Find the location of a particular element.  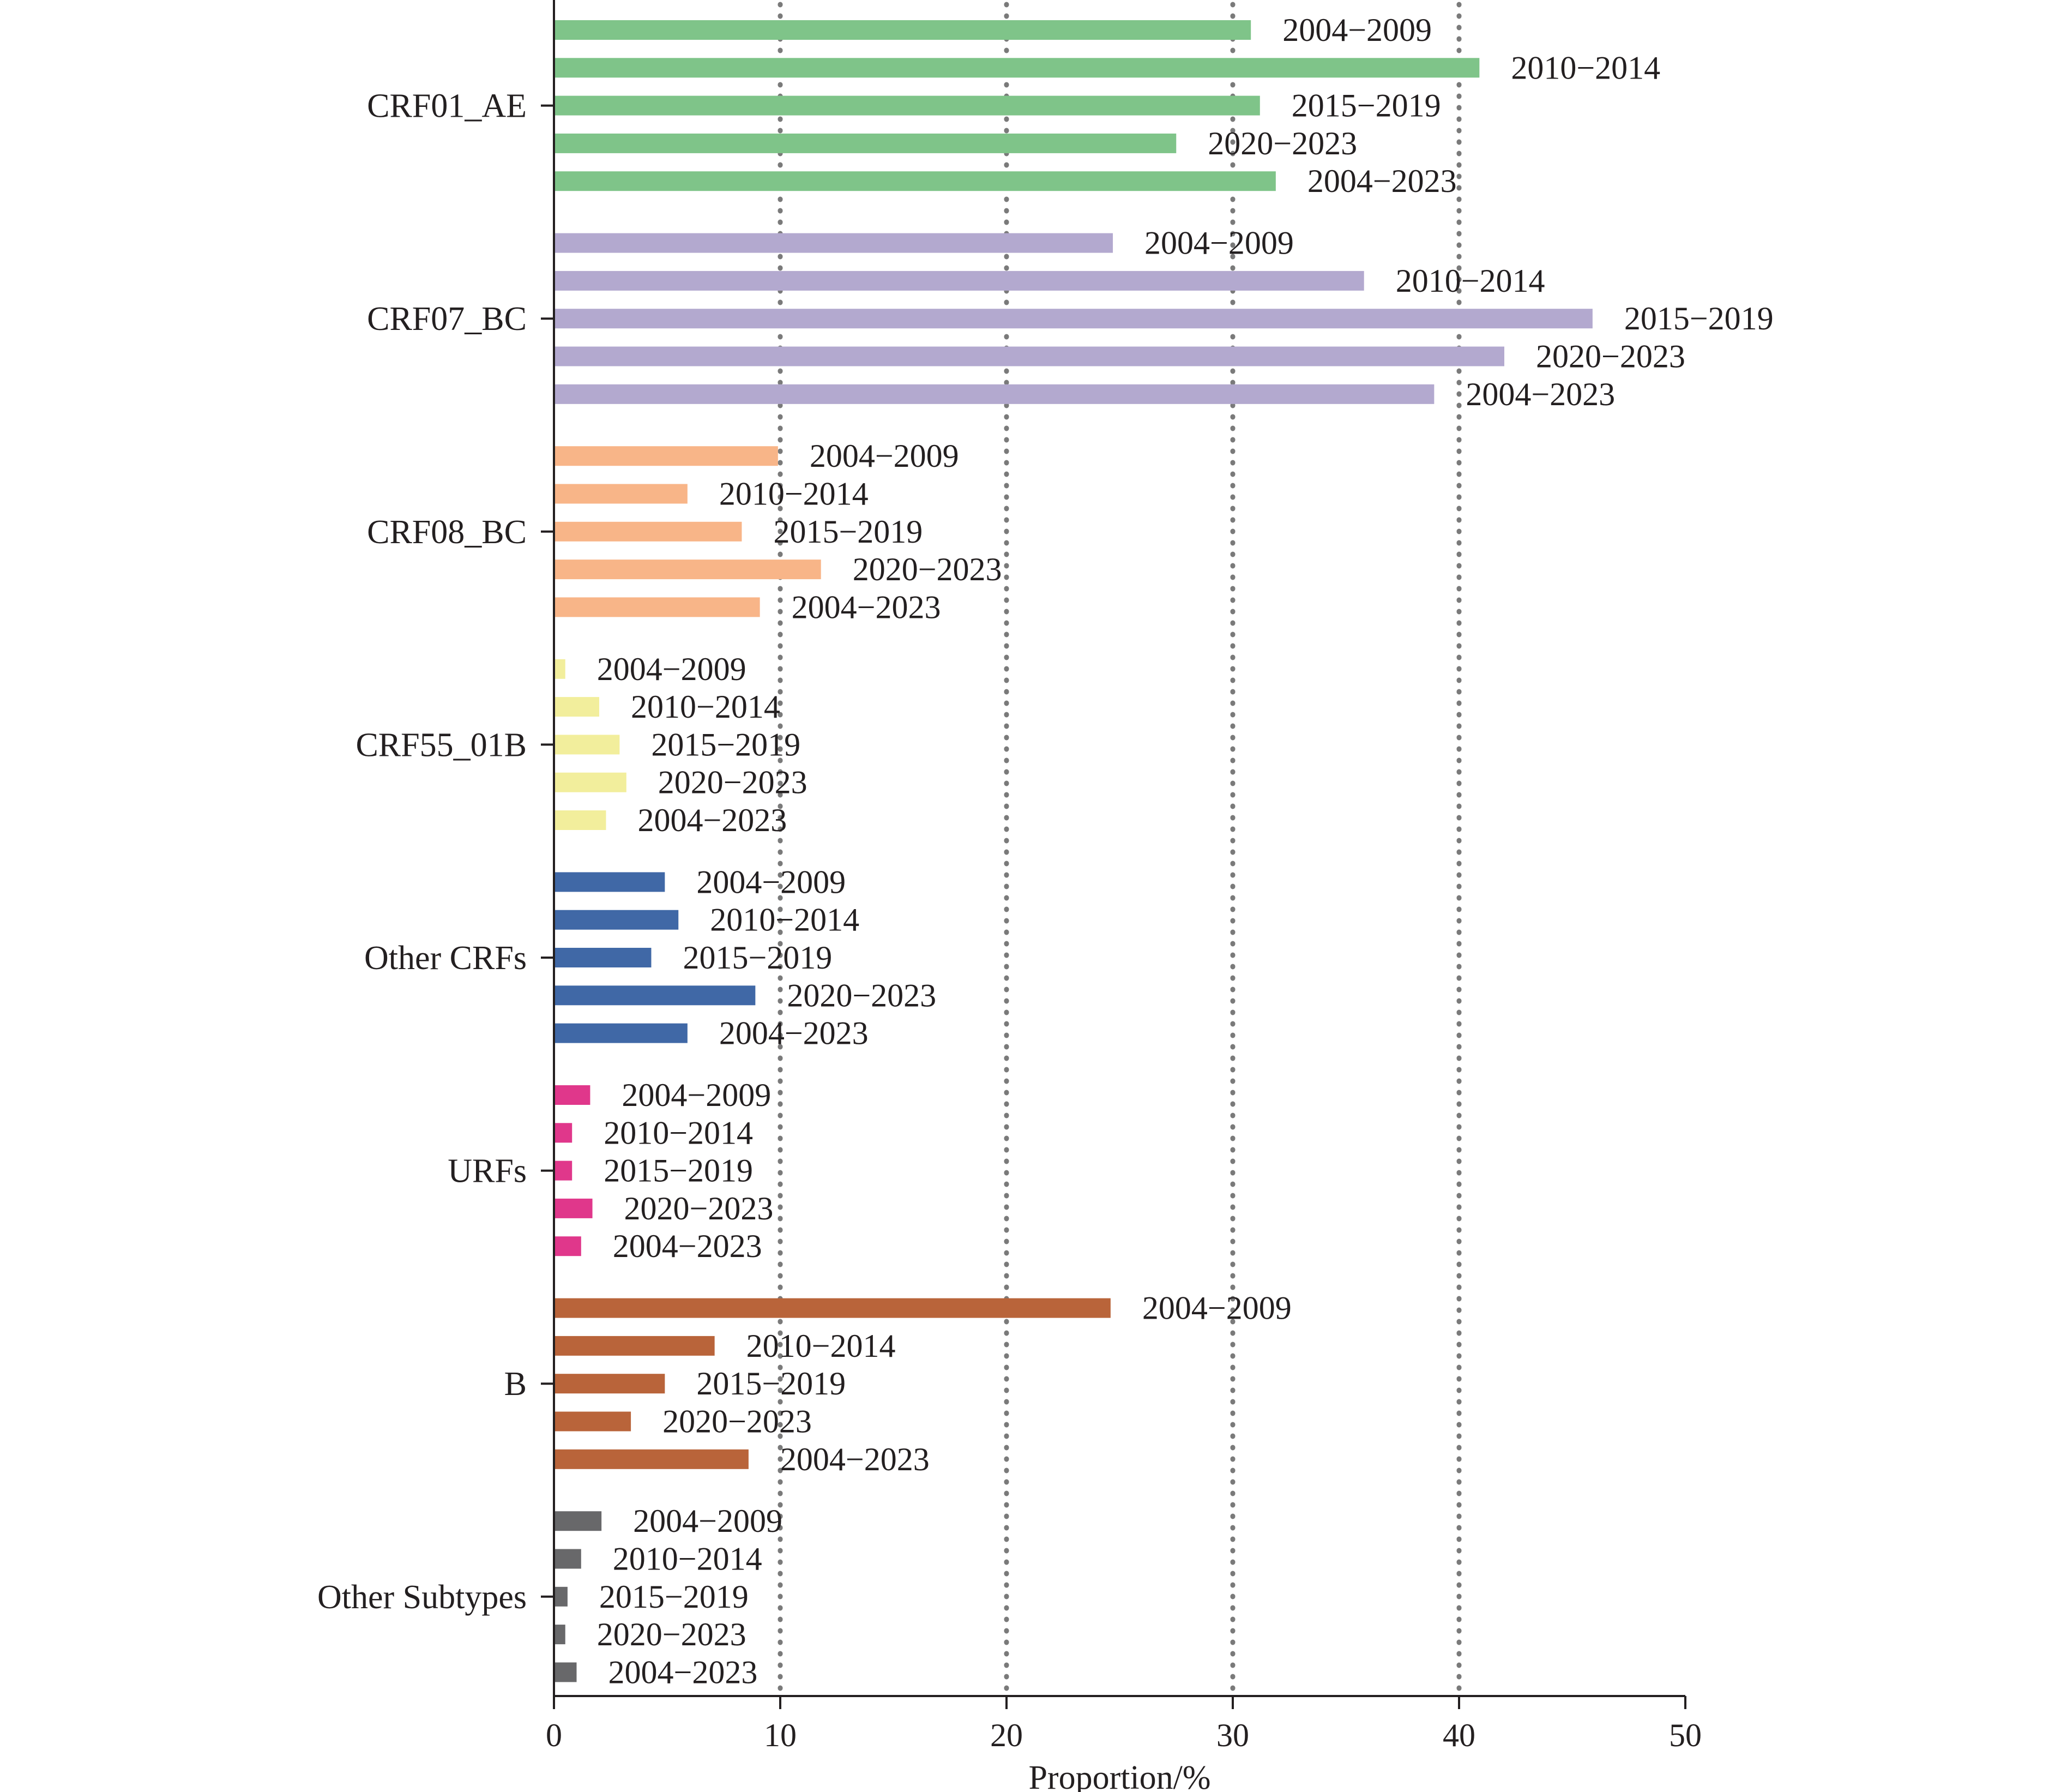

y-category-label: CRF07_BC is located at coordinates (447, 319).